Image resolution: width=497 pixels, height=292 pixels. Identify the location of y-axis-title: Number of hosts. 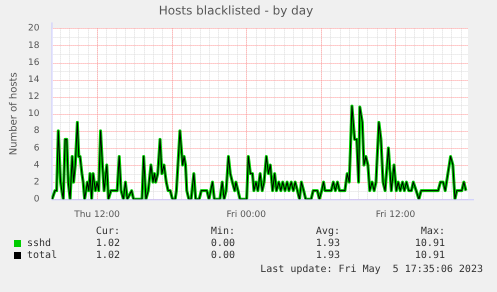
(14, 114).